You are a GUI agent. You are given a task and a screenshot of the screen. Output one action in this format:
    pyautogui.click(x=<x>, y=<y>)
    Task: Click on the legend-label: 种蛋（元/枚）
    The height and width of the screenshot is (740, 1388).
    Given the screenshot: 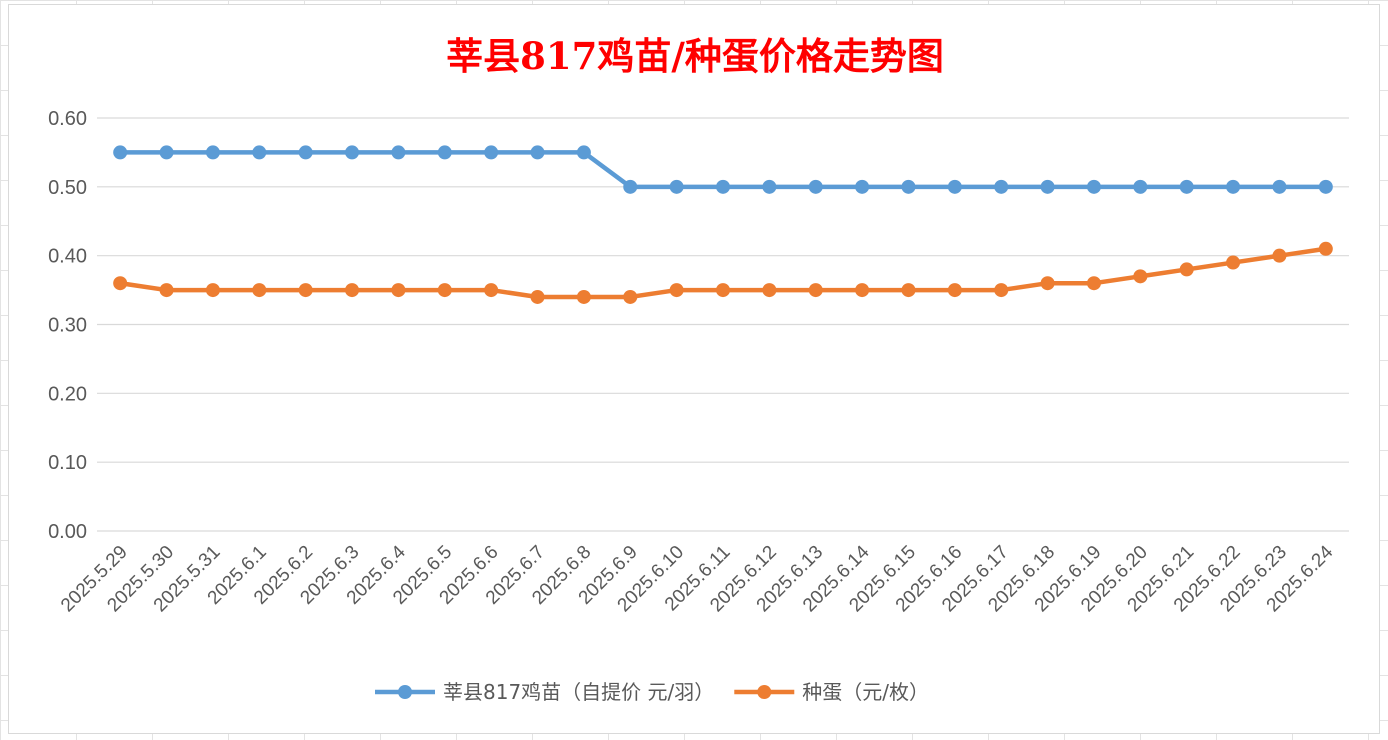 What is the action you would take?
    pyautogui.click(x=865, y=692)
    